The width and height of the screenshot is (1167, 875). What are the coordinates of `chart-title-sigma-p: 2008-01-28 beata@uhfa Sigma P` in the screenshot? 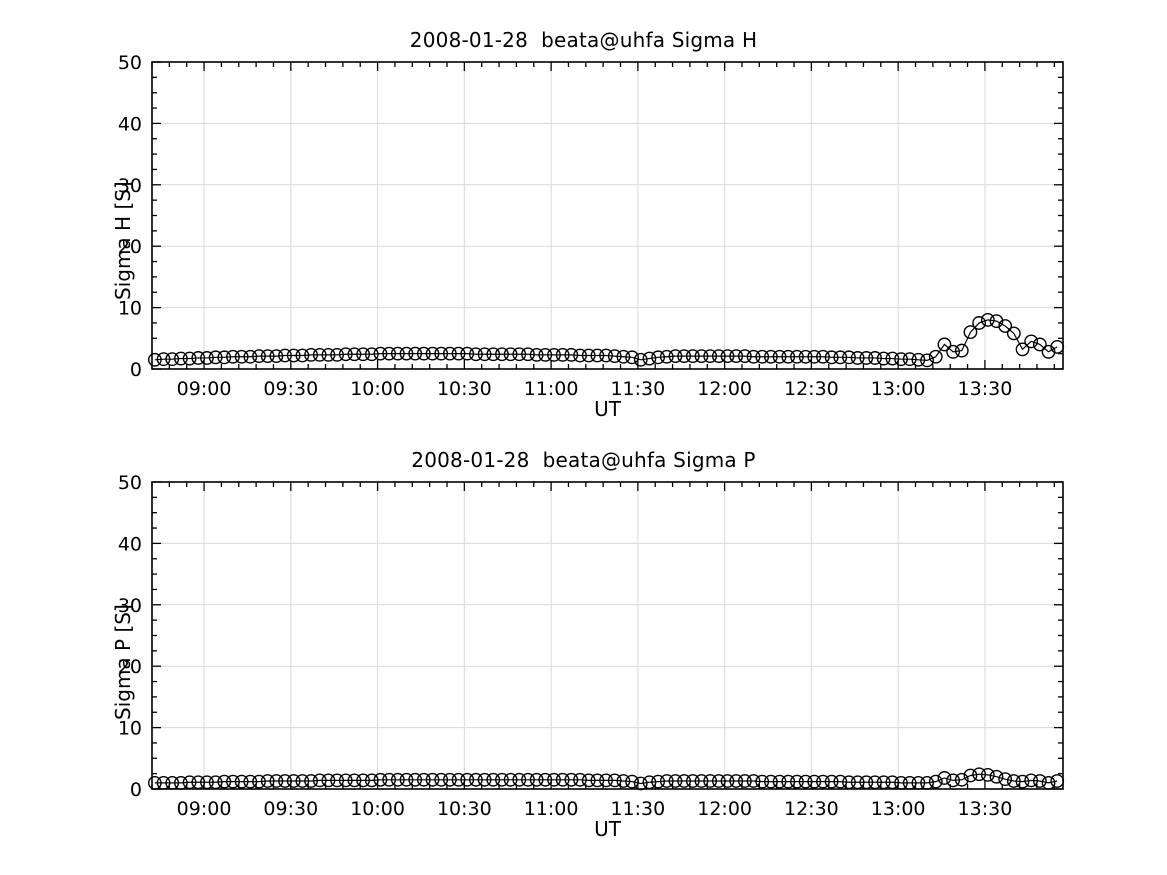 It's located at (583, 460).